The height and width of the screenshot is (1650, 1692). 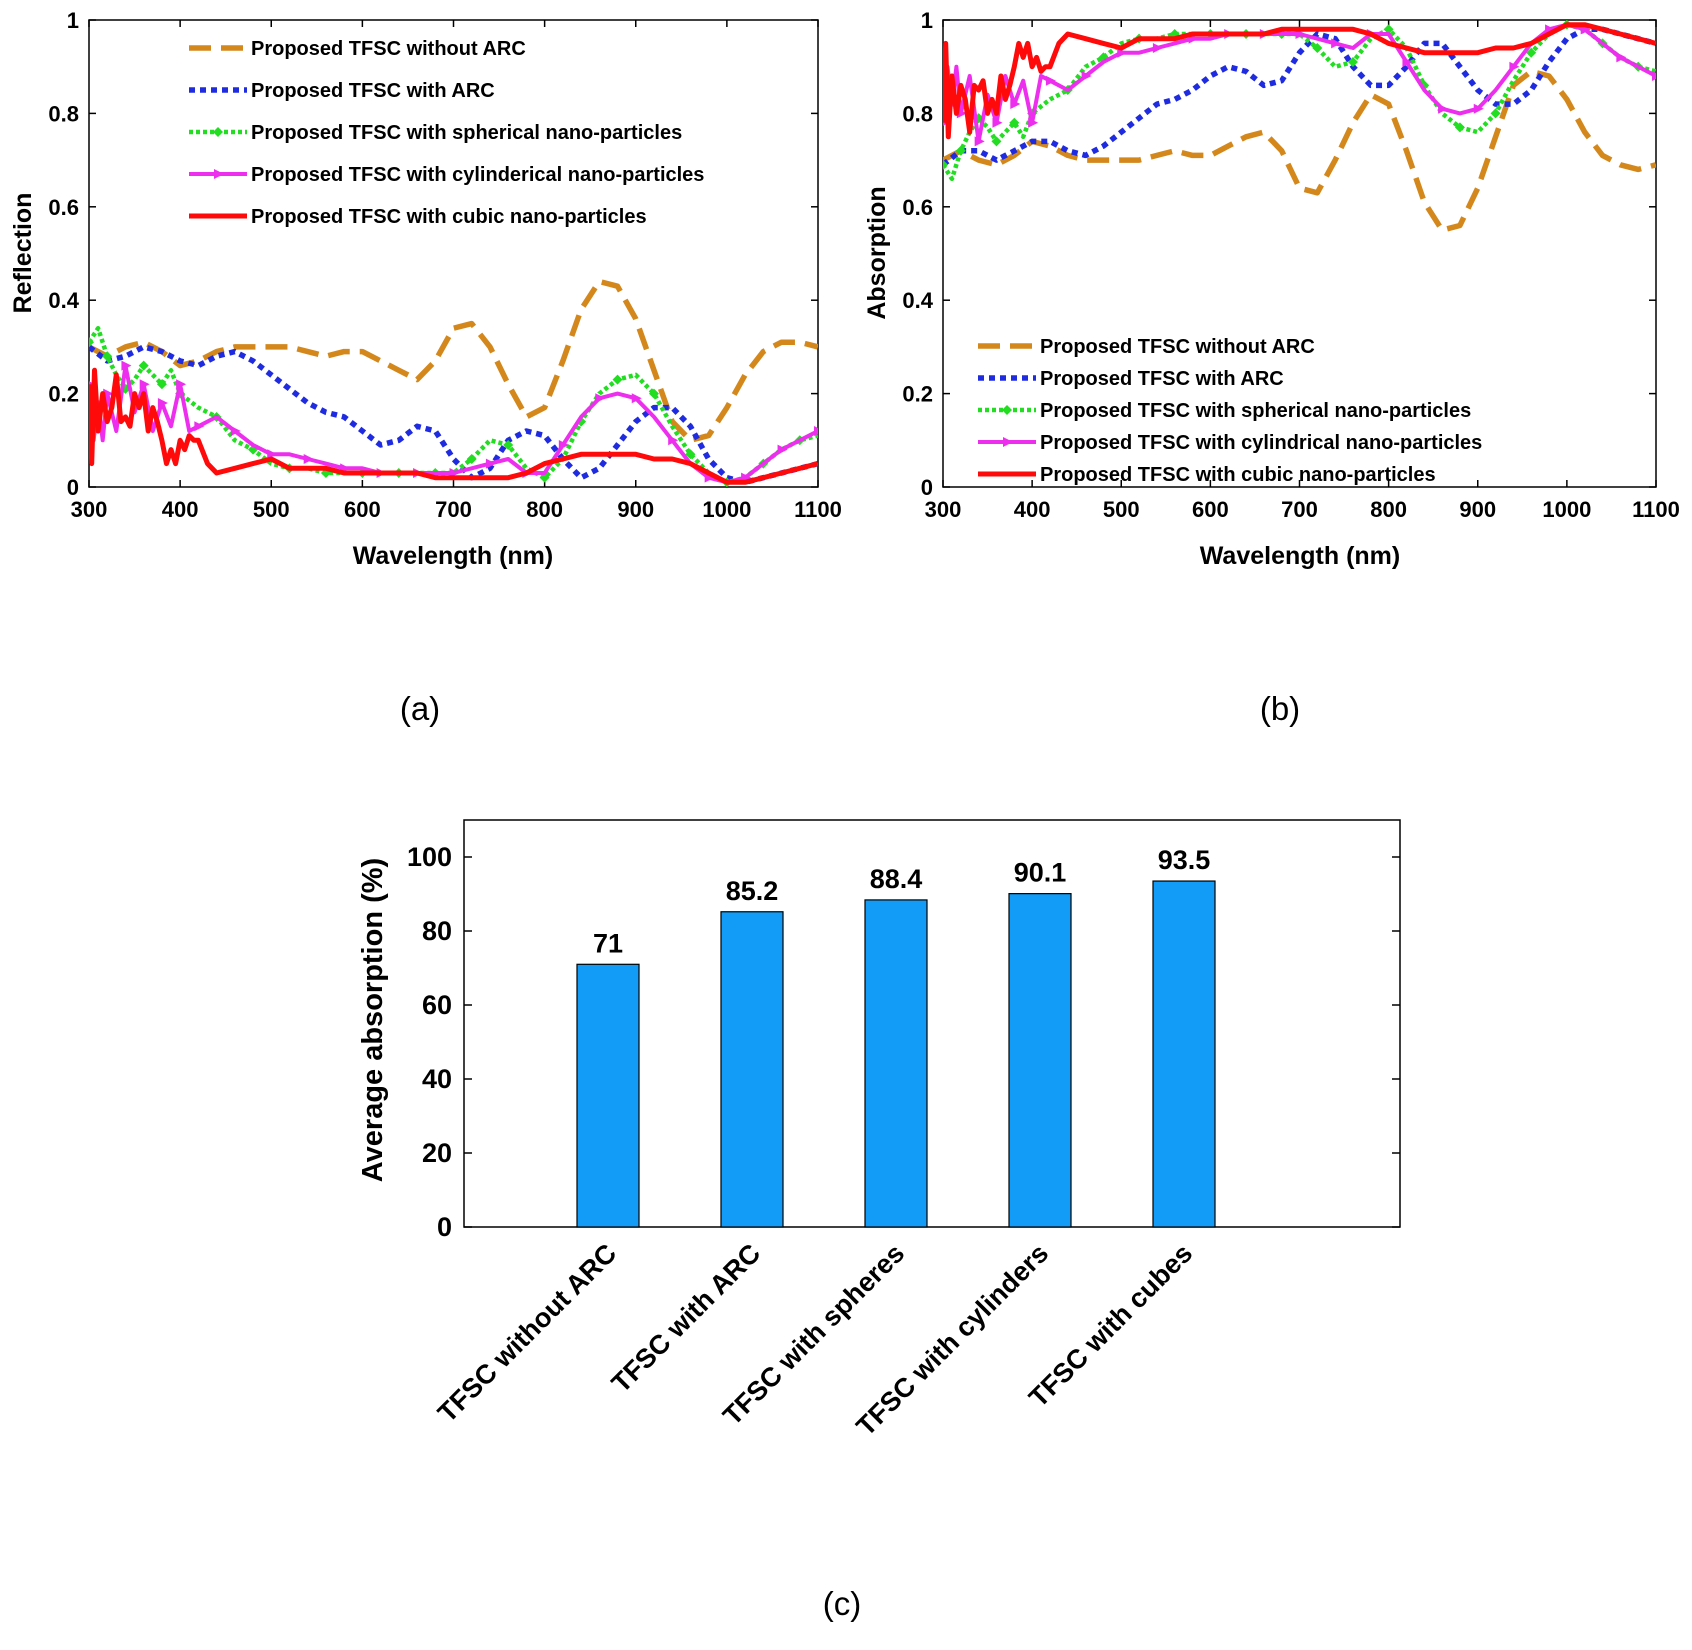 I want to click on x-category-label: TFSC with ARC, so click(x=686, y=1318).